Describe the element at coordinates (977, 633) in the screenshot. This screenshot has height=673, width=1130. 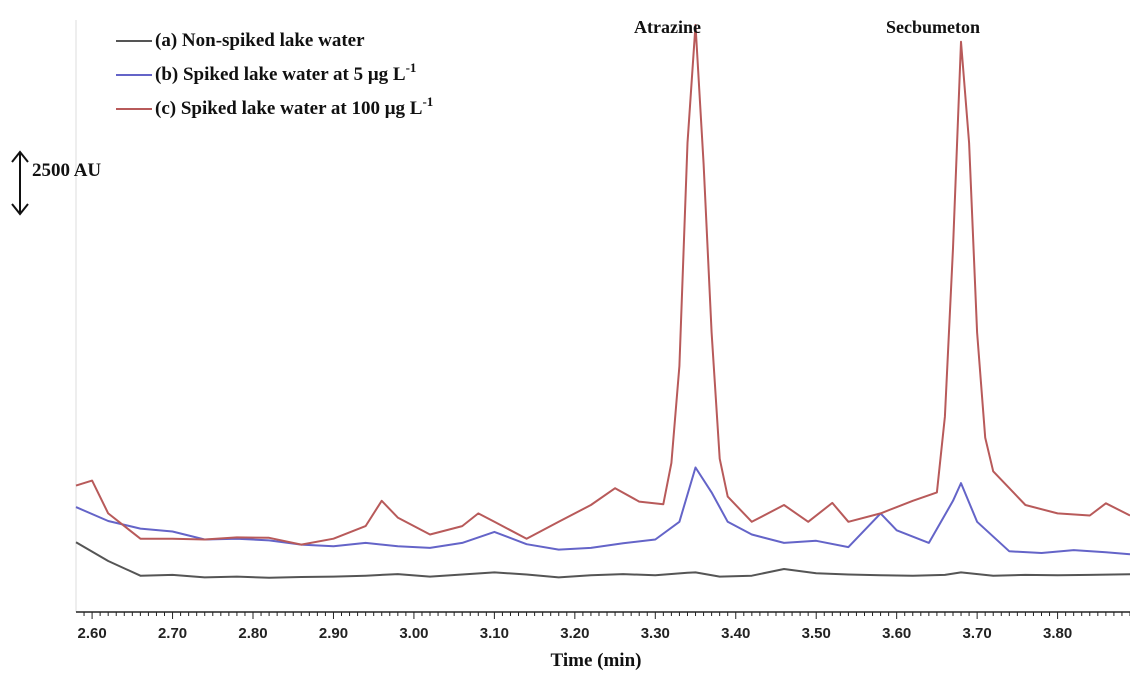
I see `x-tick-label: 3.70` at that location.